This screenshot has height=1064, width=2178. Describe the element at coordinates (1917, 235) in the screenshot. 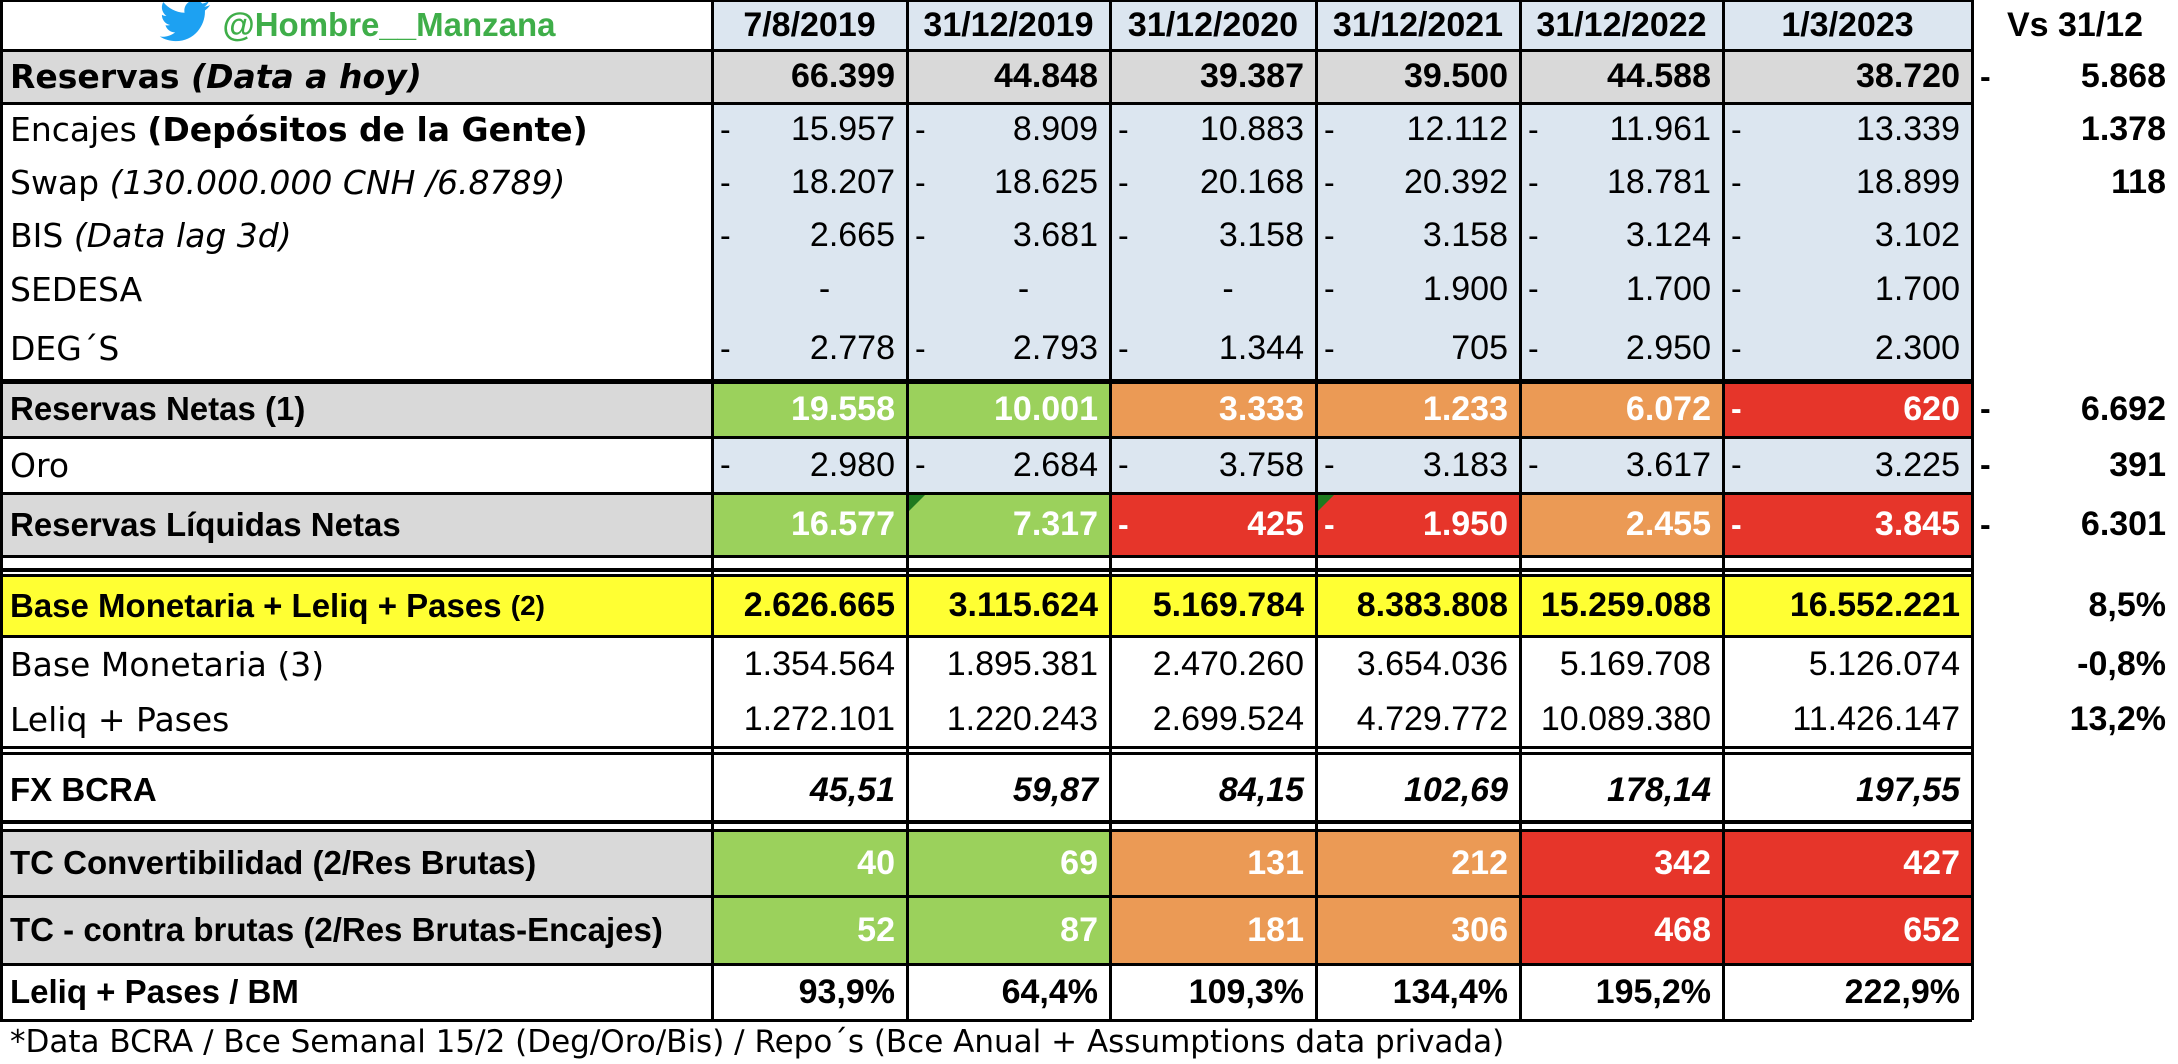

I see `value-text: 3.102` at that location.